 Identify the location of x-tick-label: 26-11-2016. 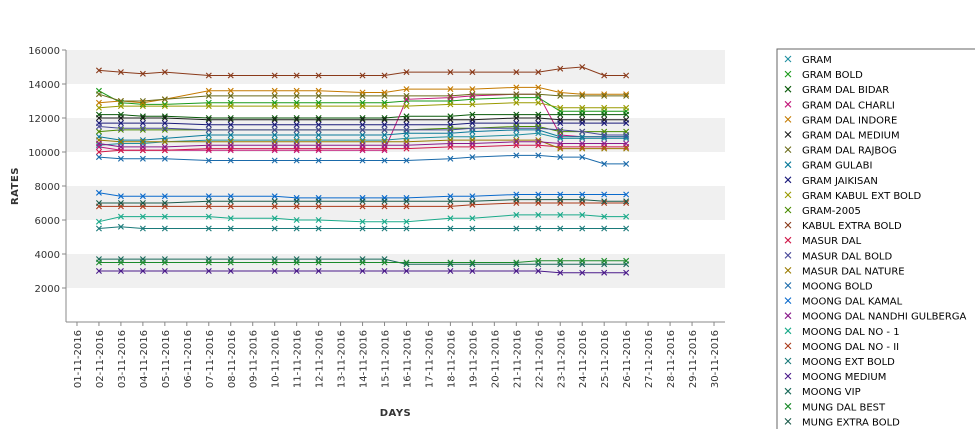
(627, 359).